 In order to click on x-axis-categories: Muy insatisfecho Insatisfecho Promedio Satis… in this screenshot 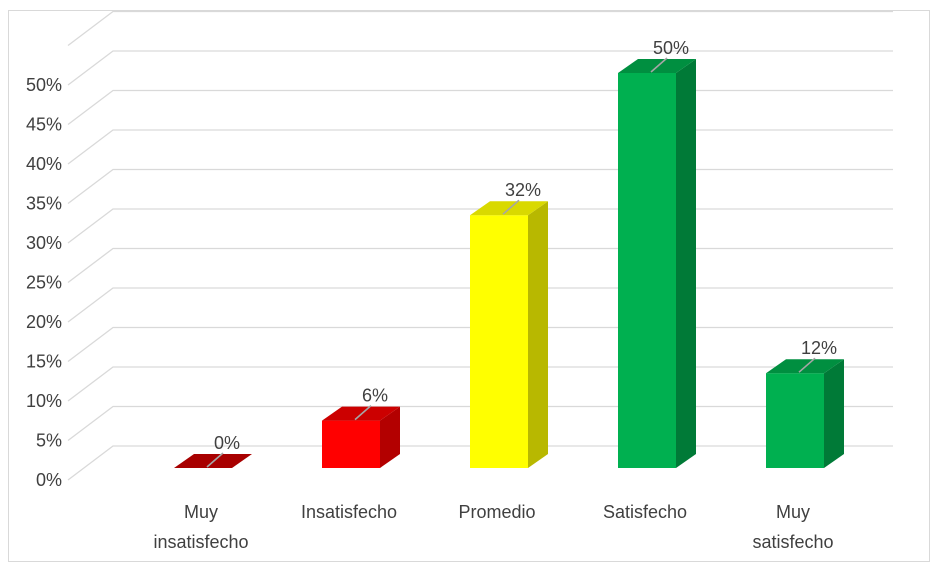, I will do `click(493, 527)`.